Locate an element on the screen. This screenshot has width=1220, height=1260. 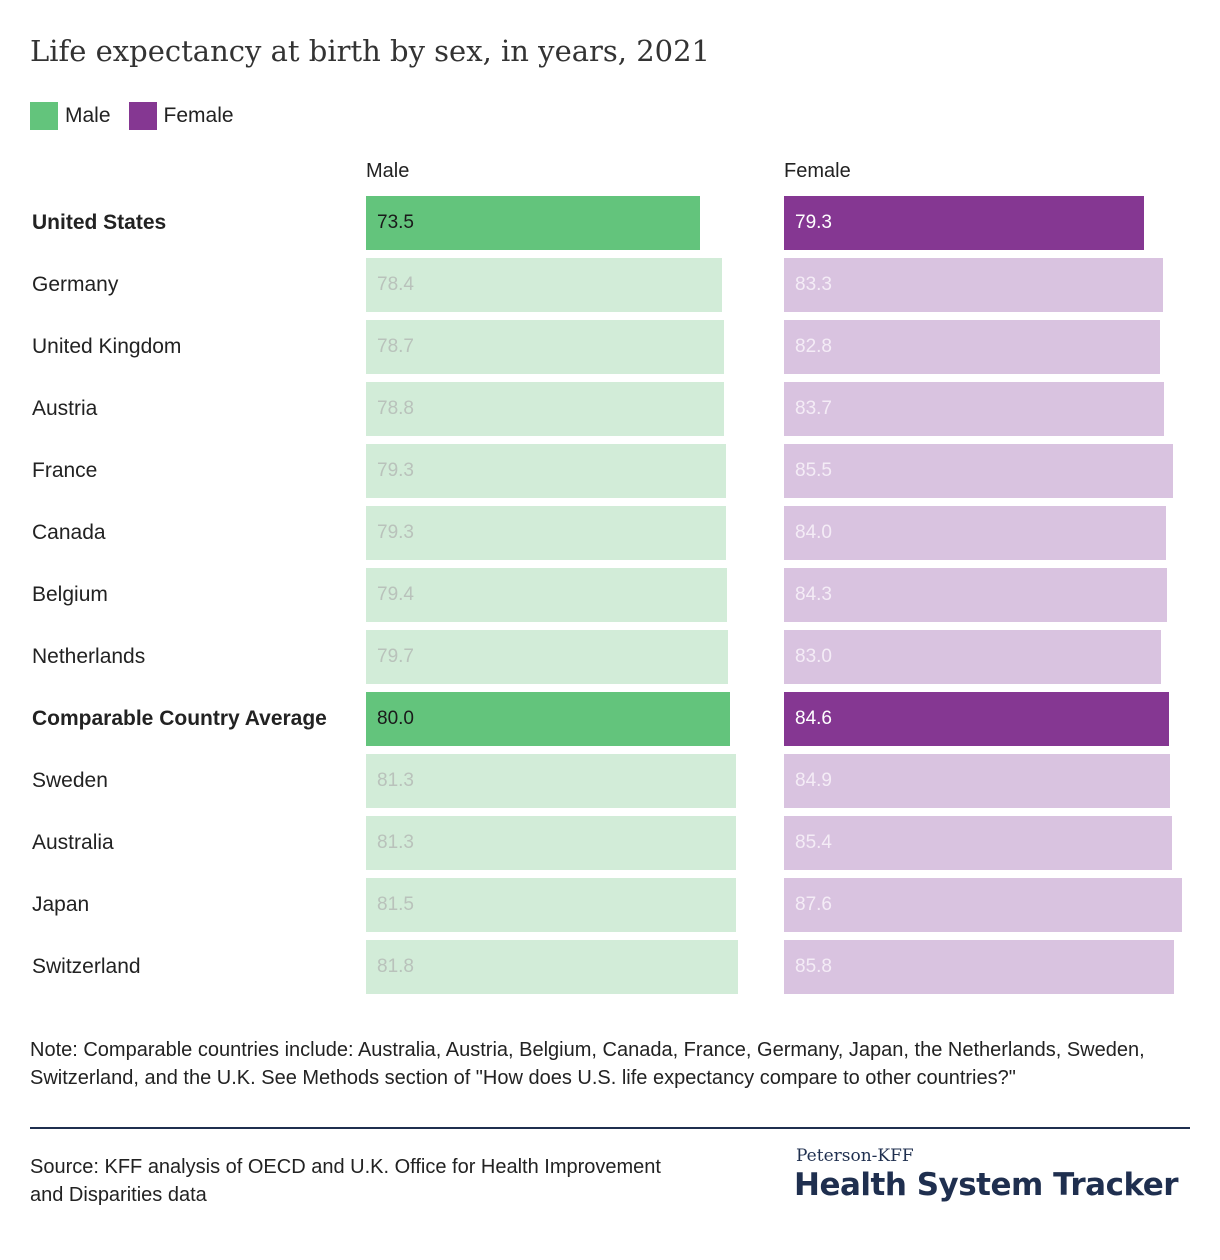
male-bar-sweden is located at coordinates (551, 781).